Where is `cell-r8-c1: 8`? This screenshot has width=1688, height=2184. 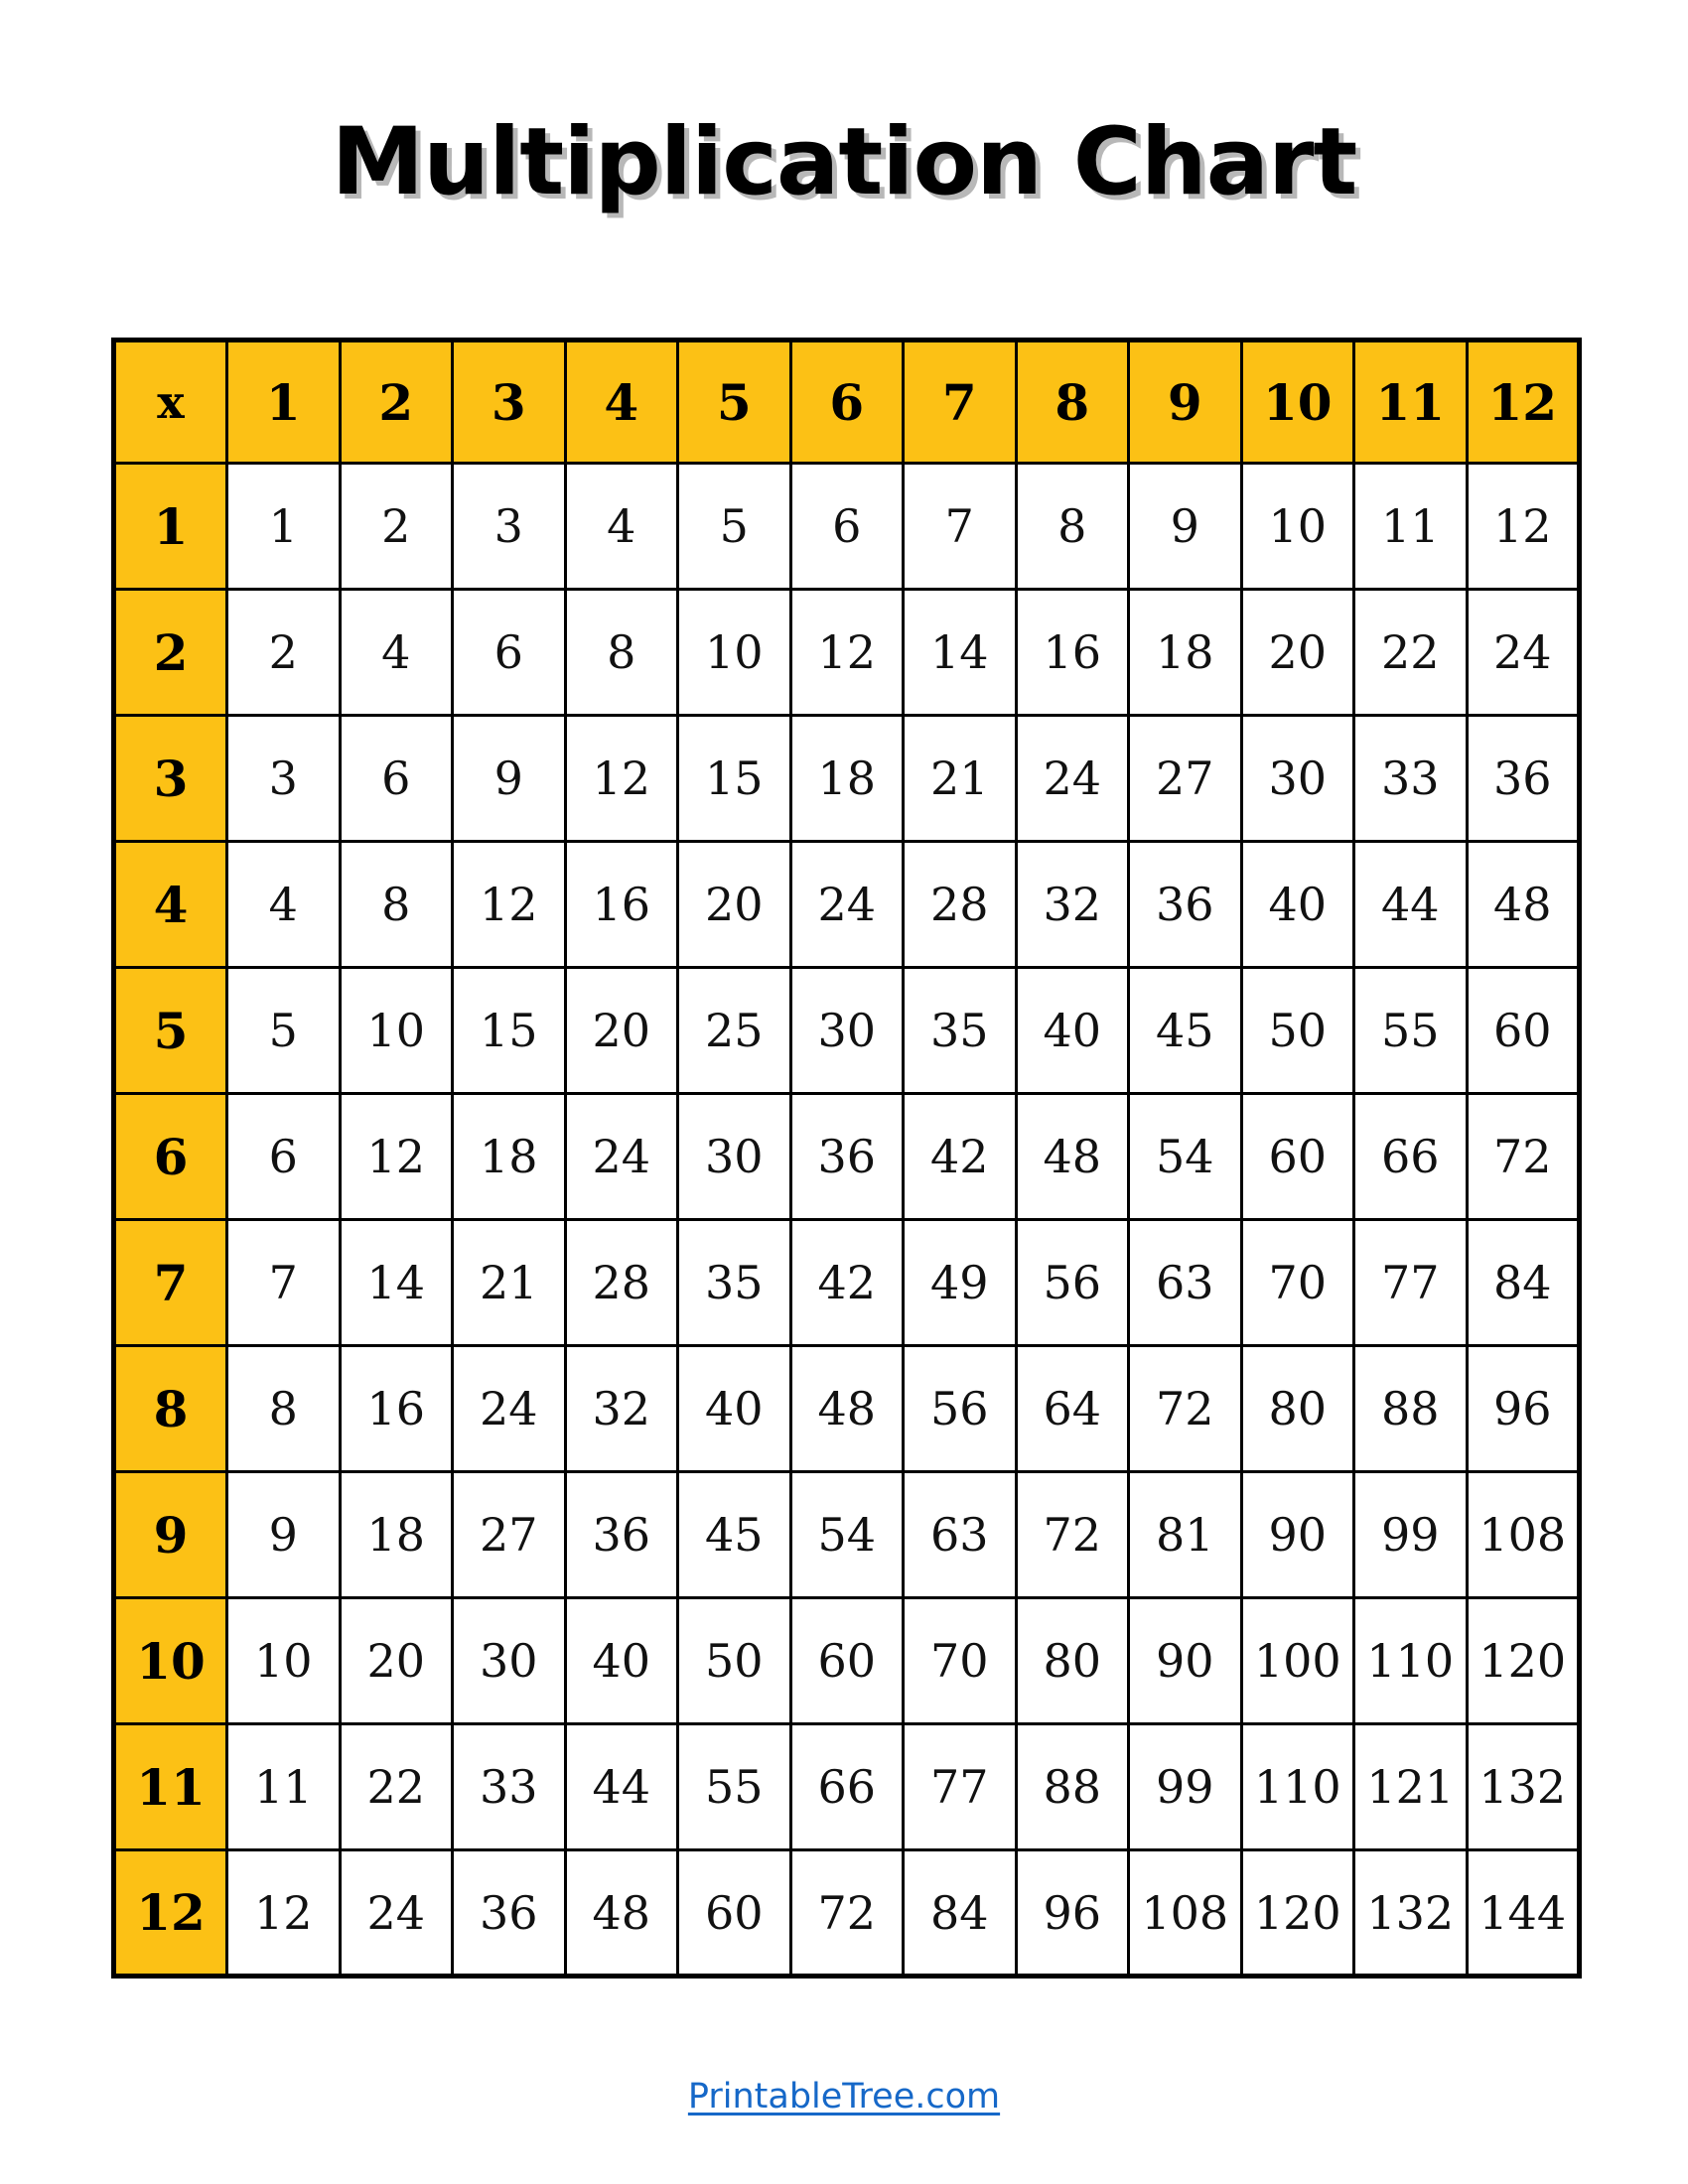
cell-r8-c1: 8 is located at coordinates (283, 1408).